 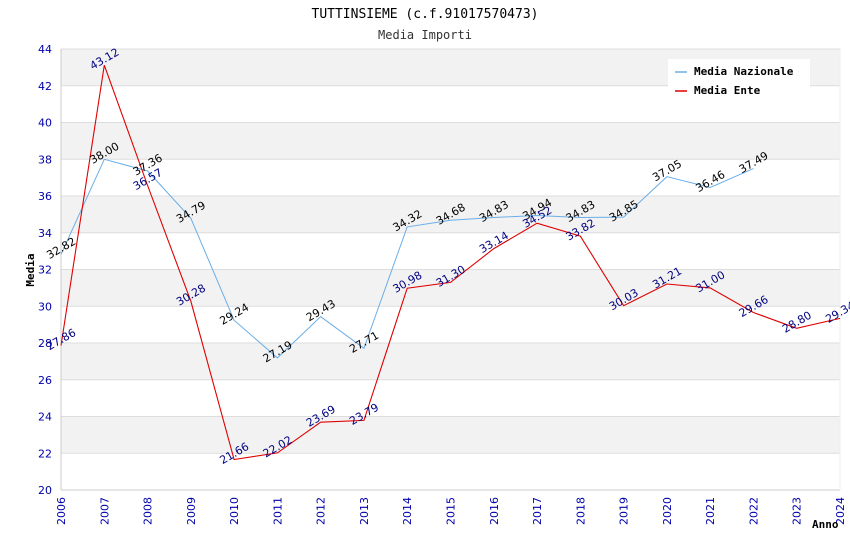 What do you see at coordinates (234, 511) in the screenshot?
I see `x-tick-label: 2010` at bounding box center [234, 511].